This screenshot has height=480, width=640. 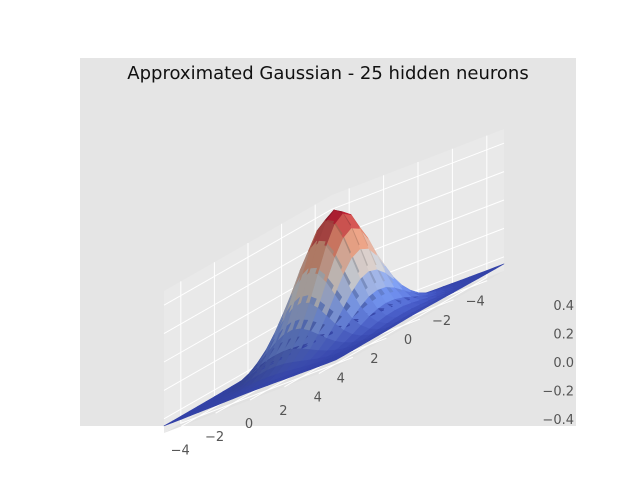 What do you see at coordinates (408, 340) in the screenshot?
I see `x-tick-label: 0` at bounding box center [408, 340].